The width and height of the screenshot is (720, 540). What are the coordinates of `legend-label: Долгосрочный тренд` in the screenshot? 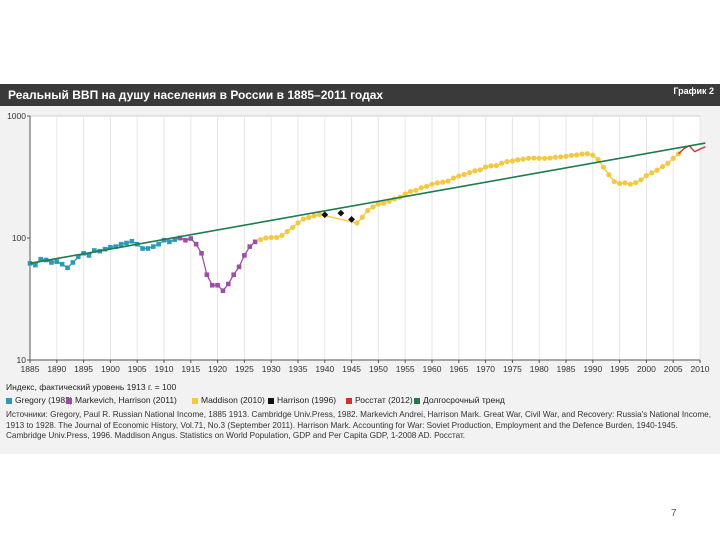 It's located at (464, 400).